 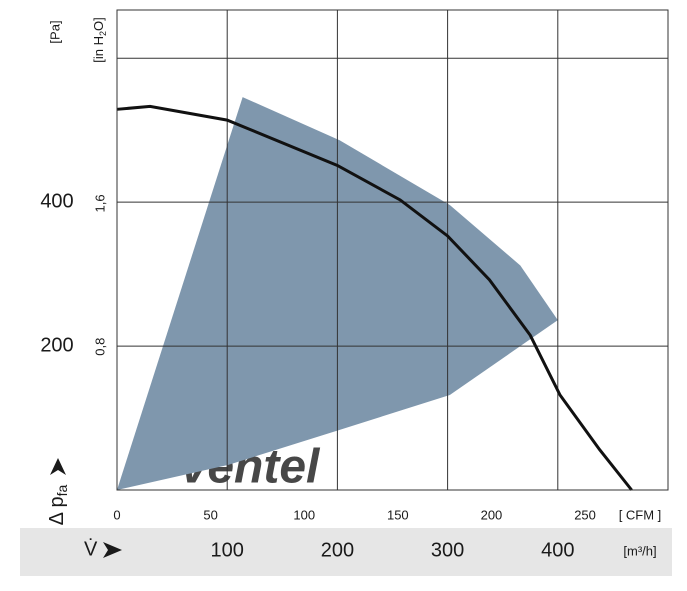 What do you see at coordinates (398, 514) in the screenshot?
I see `x2-tick-label: 150` at bounding box center [398, 514].